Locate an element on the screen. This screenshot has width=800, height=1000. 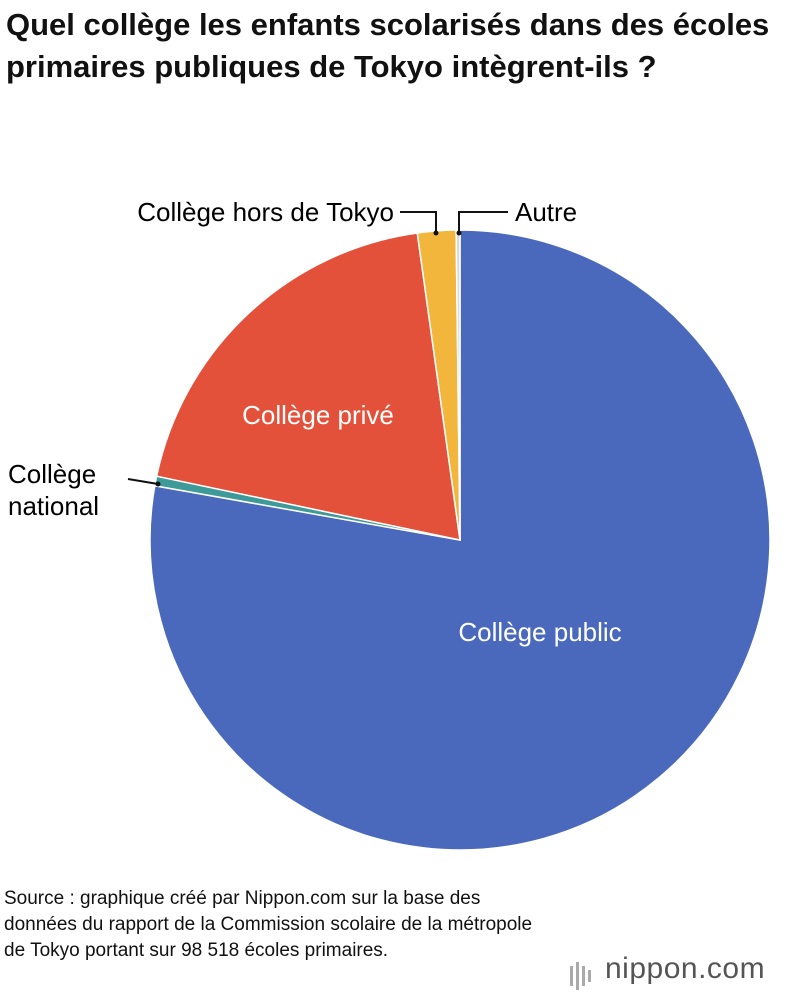
slice-label: Collège public is located at coordinates (540, 632).